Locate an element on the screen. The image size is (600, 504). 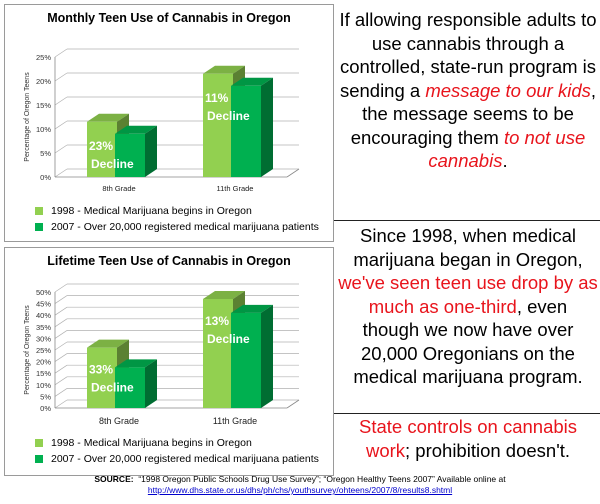
chart-title: Monthly Teen Use of Cannabis in Oregon is located at coordinates (169, 18).